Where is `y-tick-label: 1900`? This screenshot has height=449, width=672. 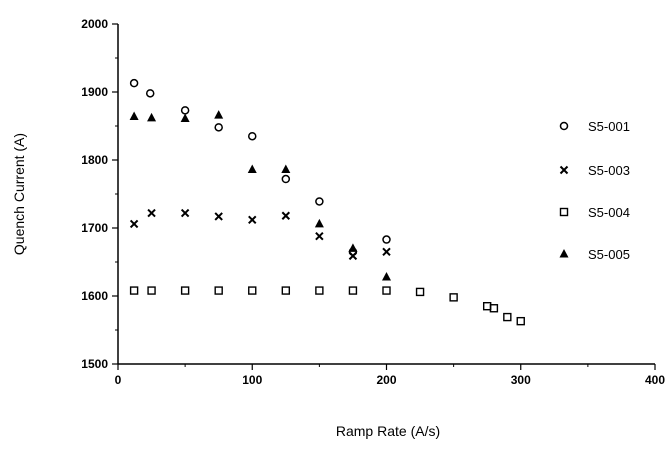
y-tick-label: 1900 is located at coordinates (94, 92).